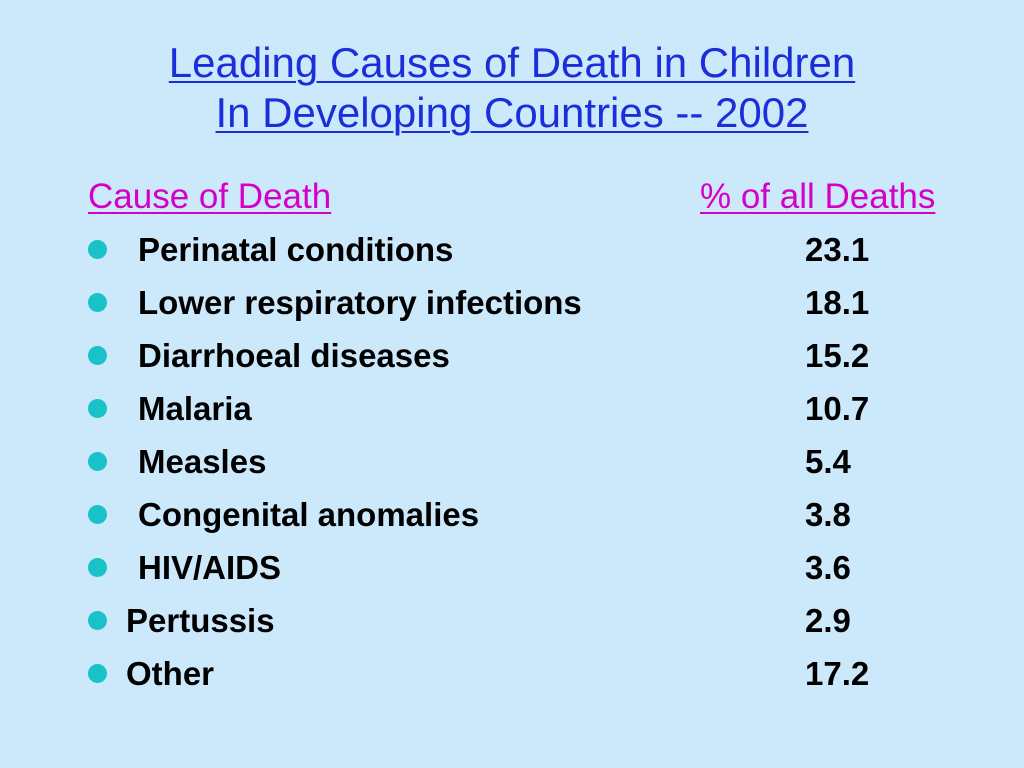 This screenshot has height=768, width=1024. Describe the element at coordinates (296, 249) in the screenshot. I see `cause-label: Perinatal conditions` at that location.